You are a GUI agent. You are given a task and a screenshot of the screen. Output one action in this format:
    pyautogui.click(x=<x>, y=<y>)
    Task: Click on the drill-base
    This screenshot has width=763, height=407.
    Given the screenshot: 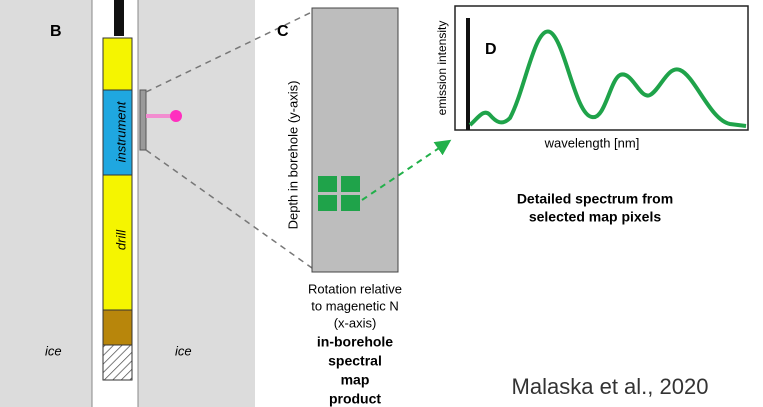 What is the action you would take?
    pyautogui.click(x=117, y=327)
    